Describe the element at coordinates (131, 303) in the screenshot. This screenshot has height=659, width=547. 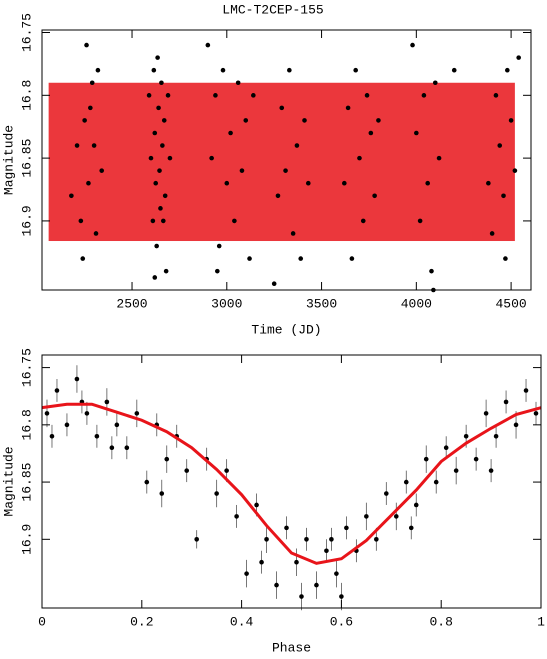
I see `x-tick-label: 2500` at that location.